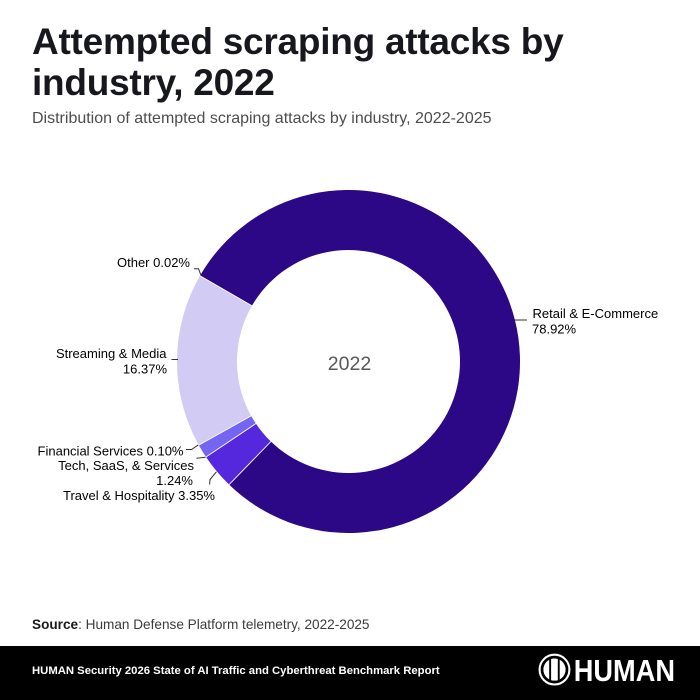 The width and height of the screenshot is (700, 700). Describe the element at coordinates (145, 368) in the screenshot. I see `svg-text: 16.37%` at that location.